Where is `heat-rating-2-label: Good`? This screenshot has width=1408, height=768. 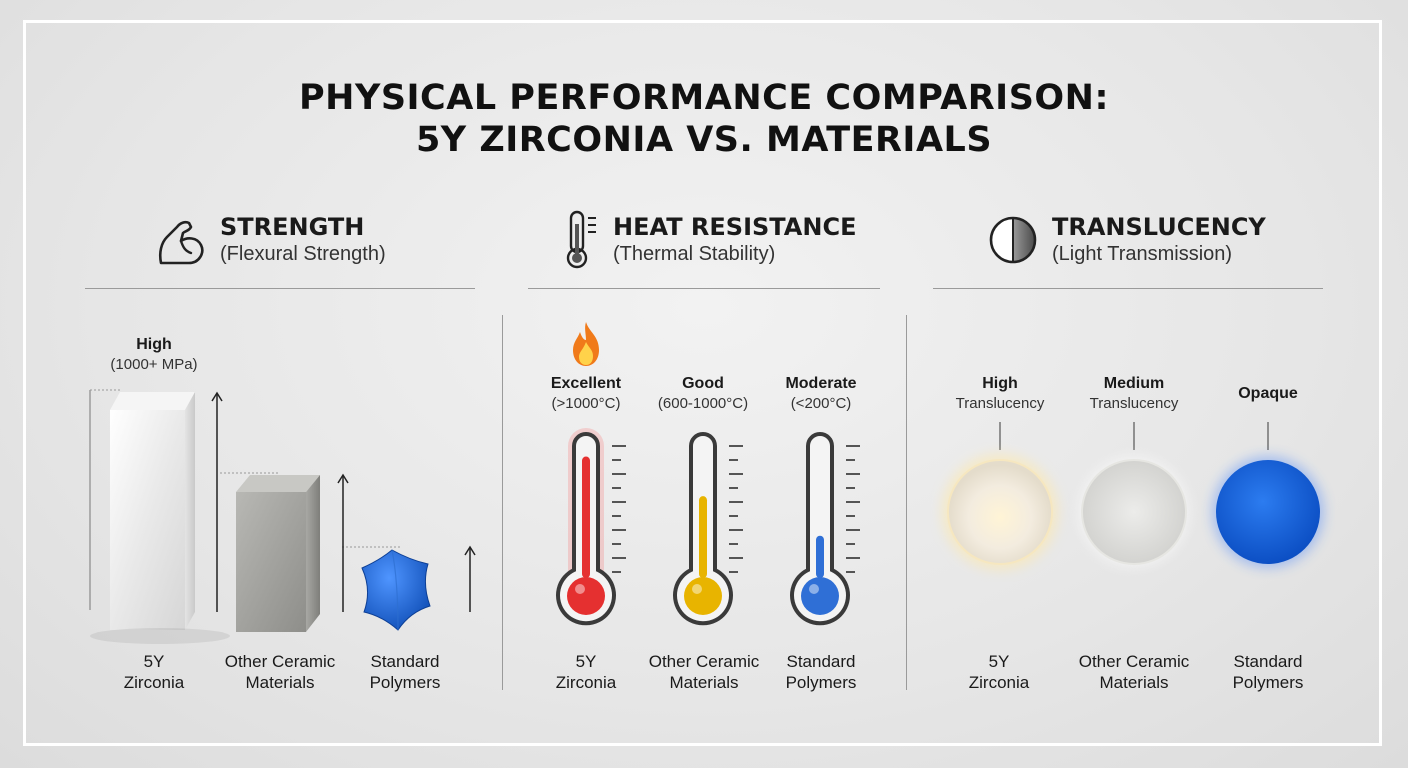 heat-rating-2-label: Good is located at coordinates (703, 383).